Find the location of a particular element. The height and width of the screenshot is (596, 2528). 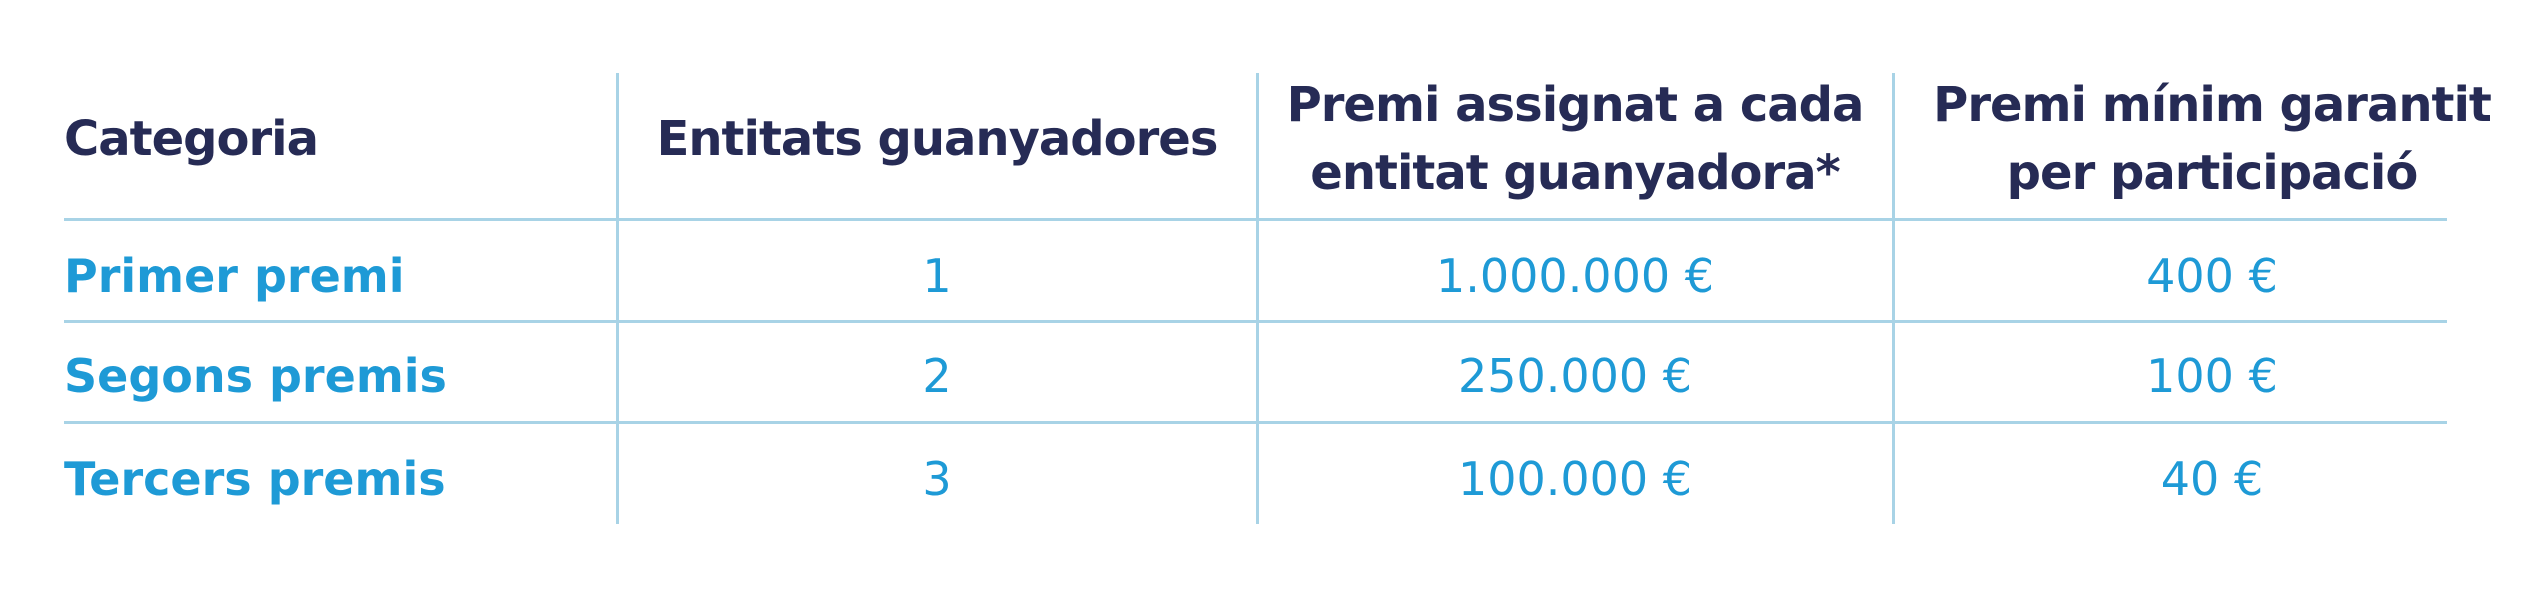

category-cell: Primer premi is located at coordinates (234, 276).